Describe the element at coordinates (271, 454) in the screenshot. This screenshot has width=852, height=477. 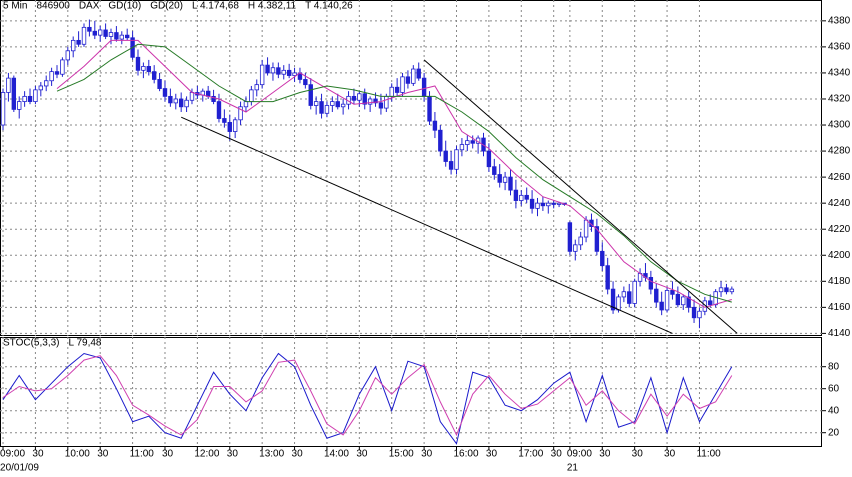
I see `x-tick-label: 13:00` at that location.